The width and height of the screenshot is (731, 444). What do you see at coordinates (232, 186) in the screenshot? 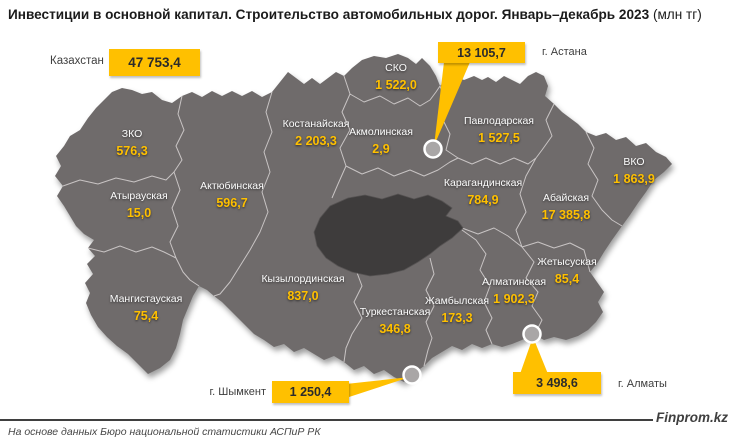
I see `region-name: Актюбинская` at bounding box center [232, 186].